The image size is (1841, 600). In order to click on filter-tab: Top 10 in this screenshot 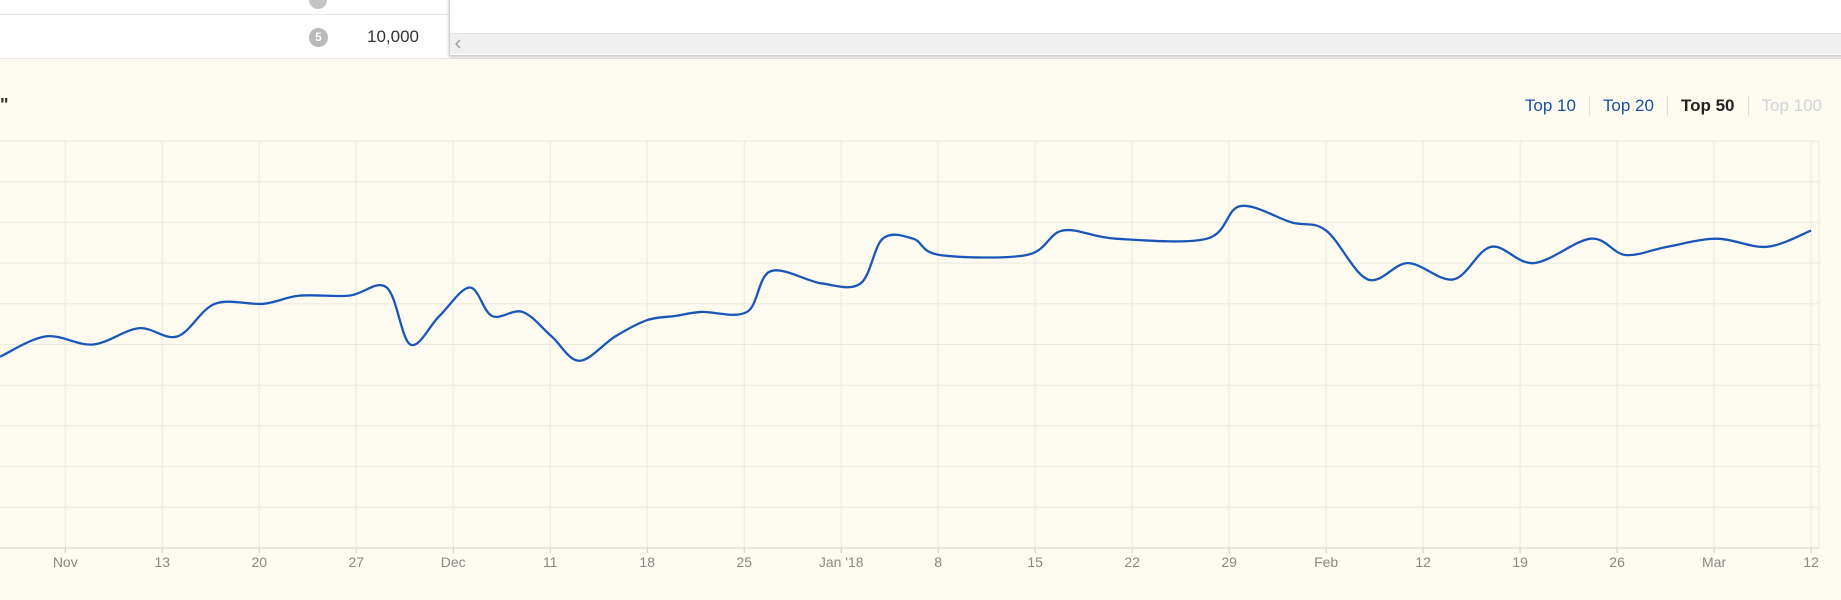, I will do `click(1550, 105)`.